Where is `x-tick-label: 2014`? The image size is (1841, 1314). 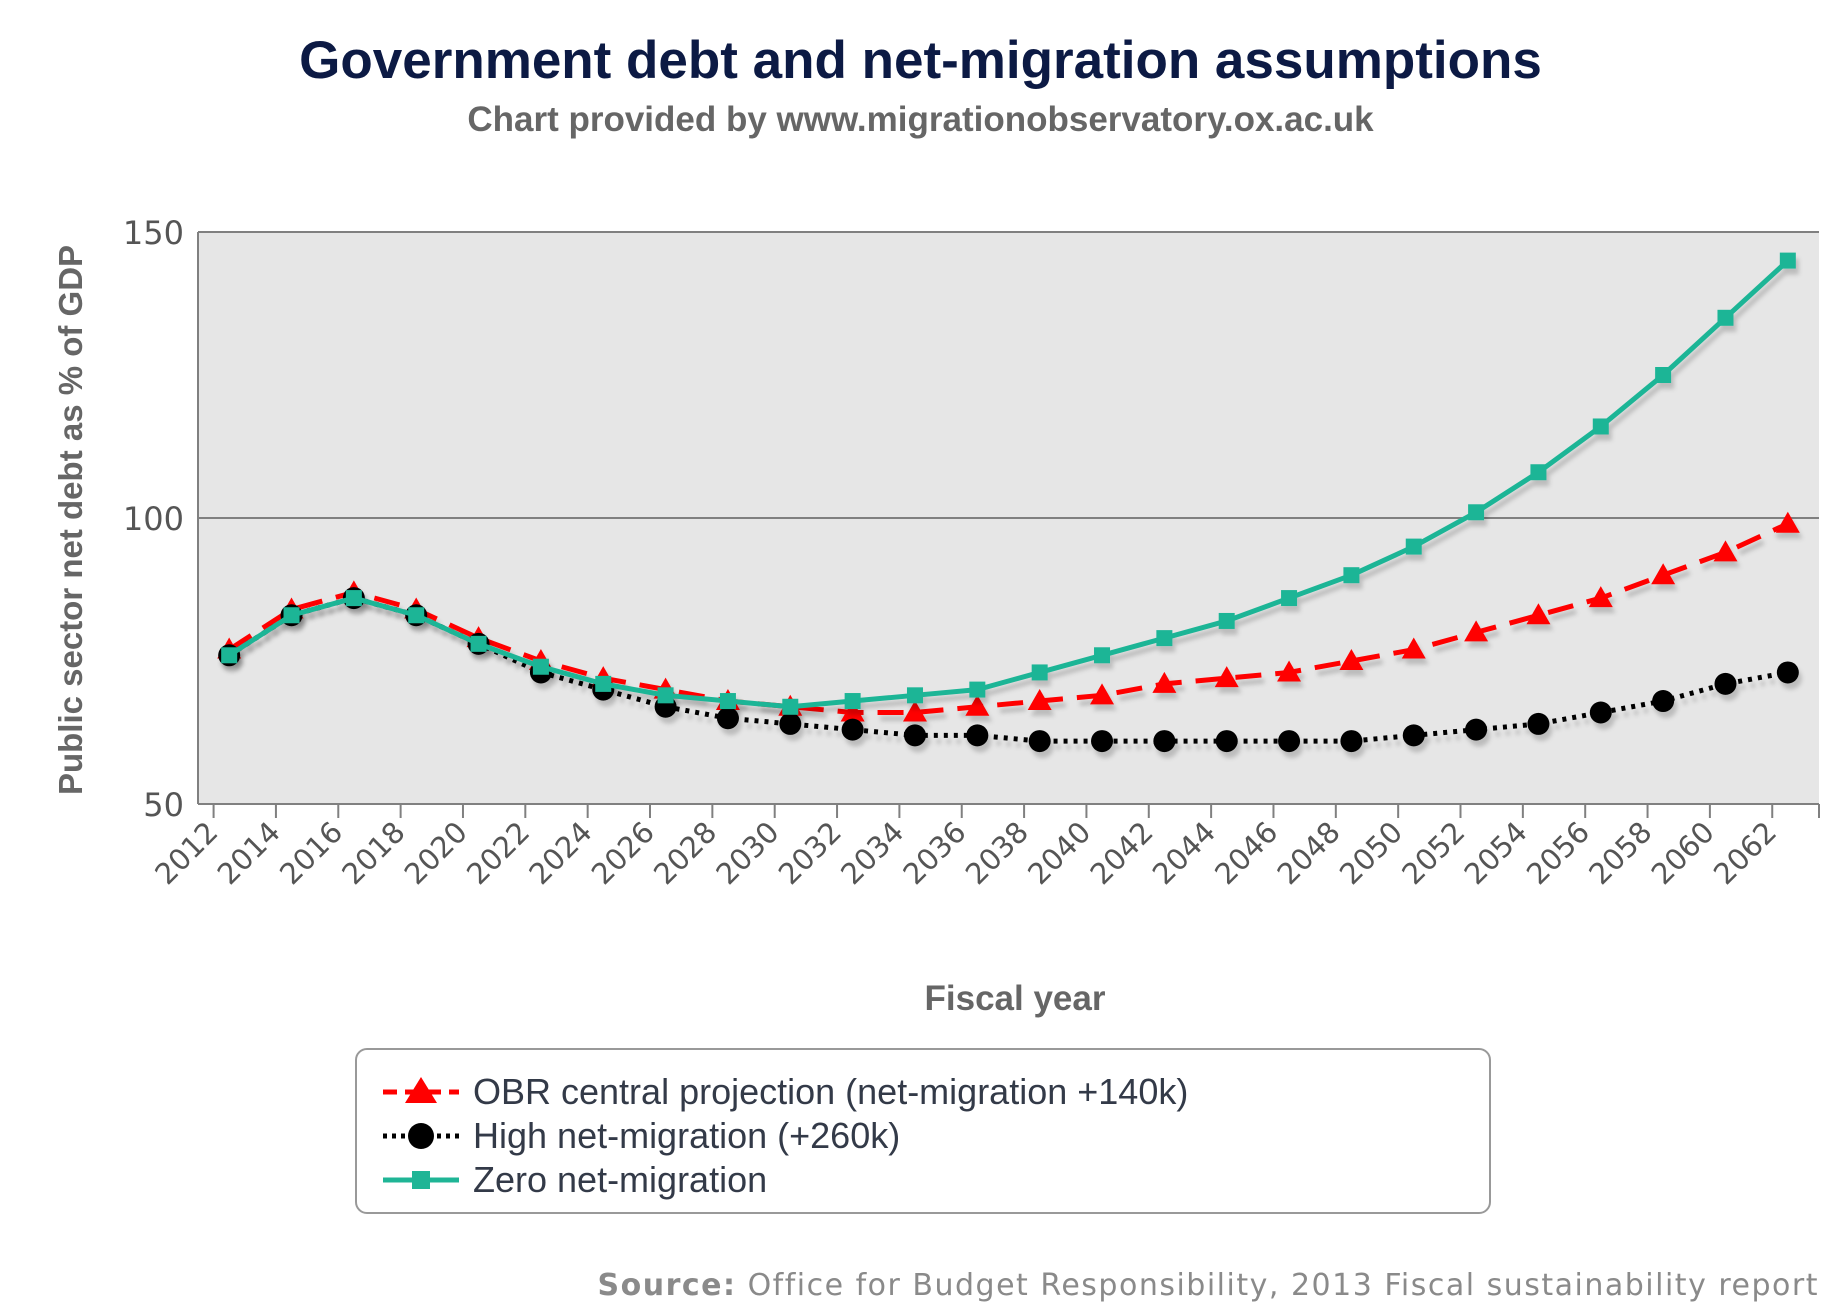 x-tick-label: 2014 is located at coordinates (249, 853).